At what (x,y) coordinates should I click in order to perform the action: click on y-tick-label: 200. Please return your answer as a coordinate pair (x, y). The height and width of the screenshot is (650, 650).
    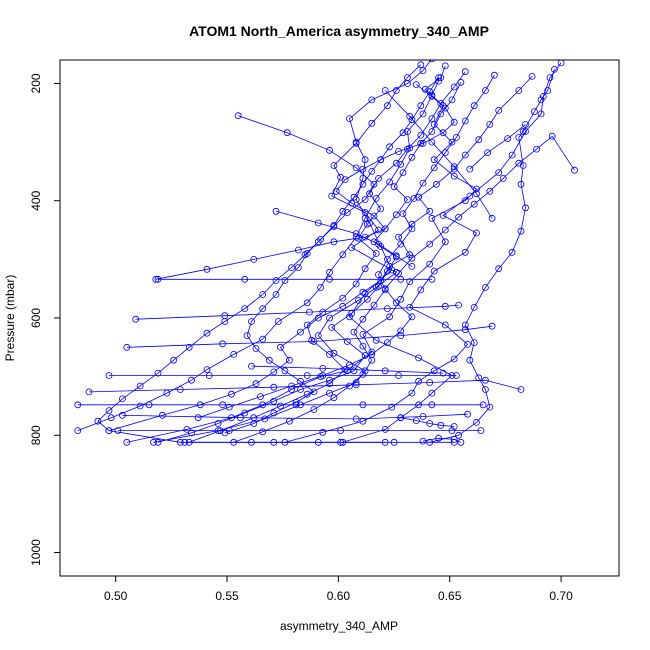
    Looking at the image, I should click on (36, 83).